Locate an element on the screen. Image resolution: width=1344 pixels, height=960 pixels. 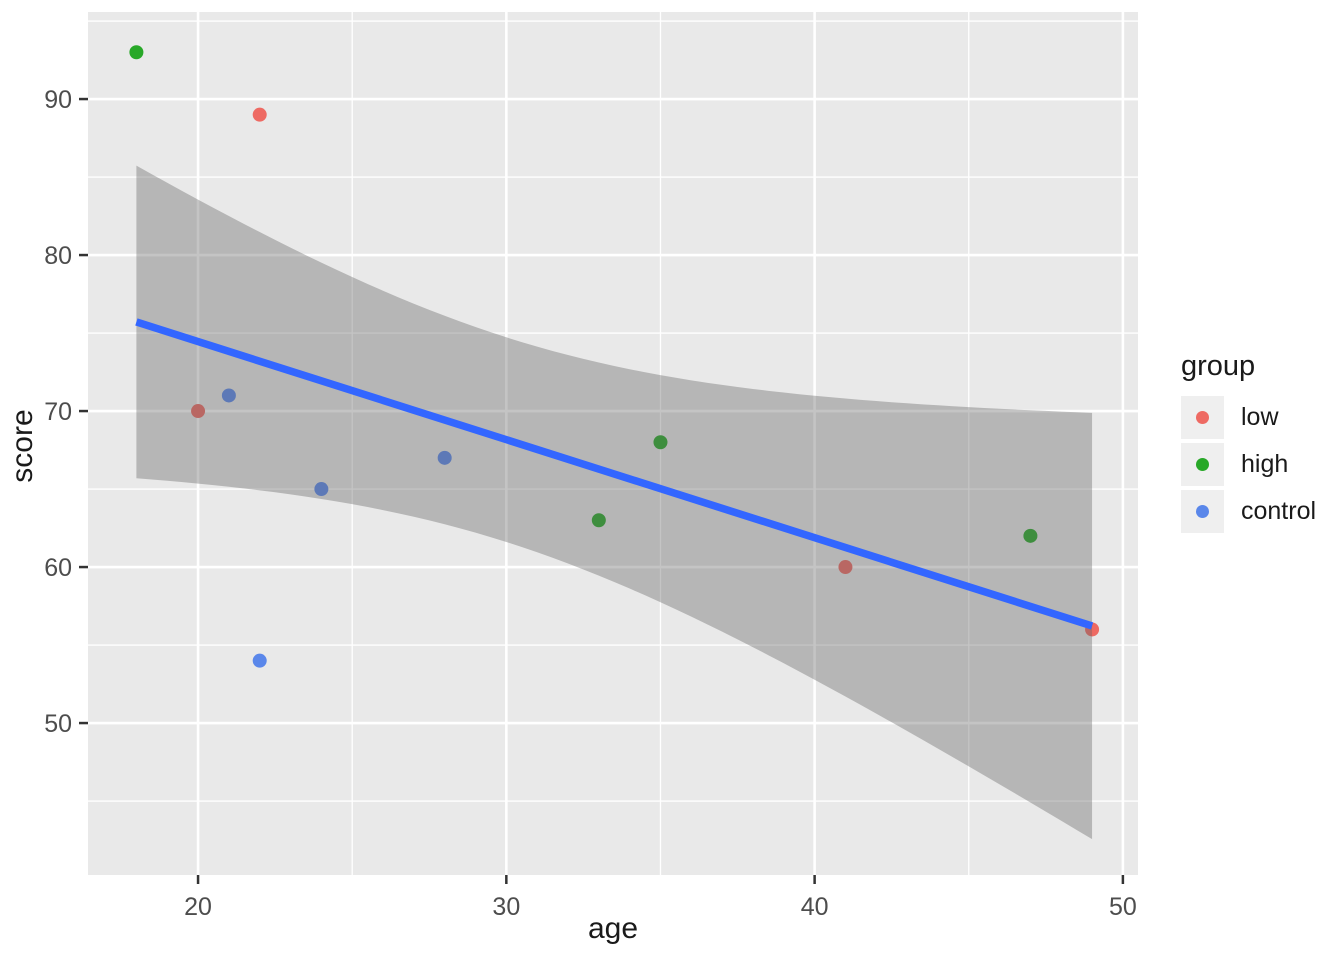
legend: group low high control is located at coordinates (1248, 443).